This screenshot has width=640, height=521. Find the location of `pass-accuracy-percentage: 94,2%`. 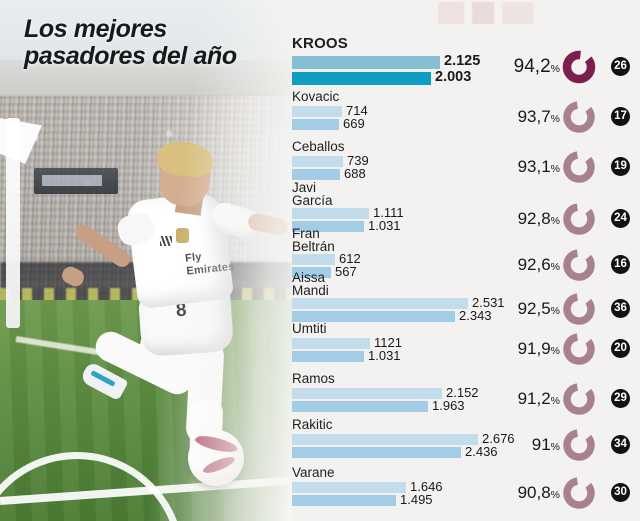

pass-accuracy-percentage: 94,2% is located at coordinates (530, 67).